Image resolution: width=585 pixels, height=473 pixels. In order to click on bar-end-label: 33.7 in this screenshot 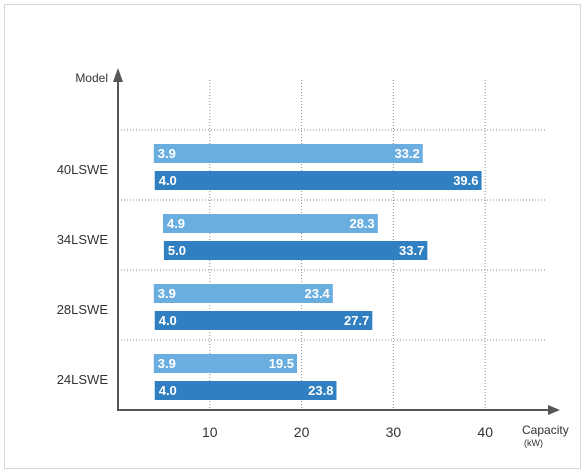, I will do `click(411, 250)`.